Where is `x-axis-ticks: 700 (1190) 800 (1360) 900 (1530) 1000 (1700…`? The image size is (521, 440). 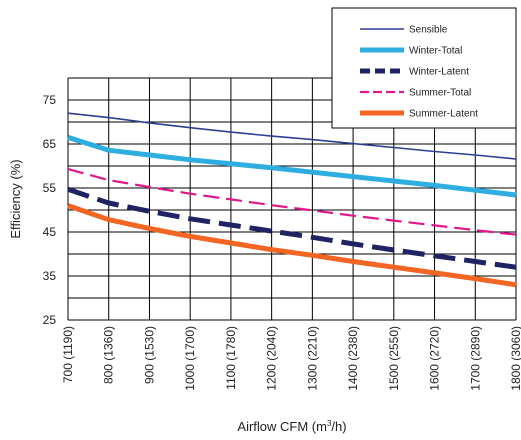
x-axis-ticks: 700 (1190) 800 (1360) 900 (1530) 1000 (1700… is located at coordinates (291, 358).